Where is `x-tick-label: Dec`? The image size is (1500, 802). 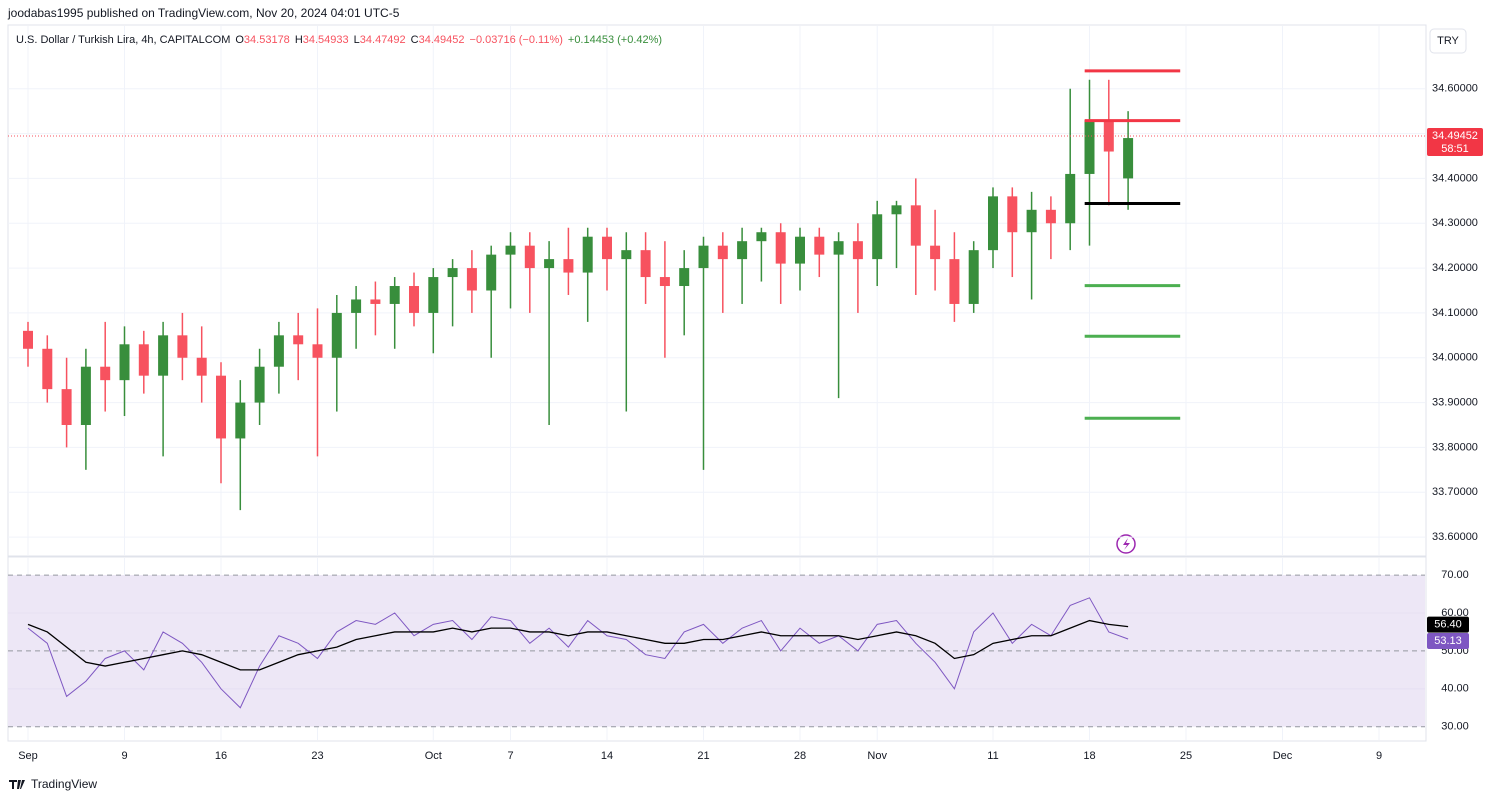
x-tick-label: Dec is located at coordinates (1283, 756).